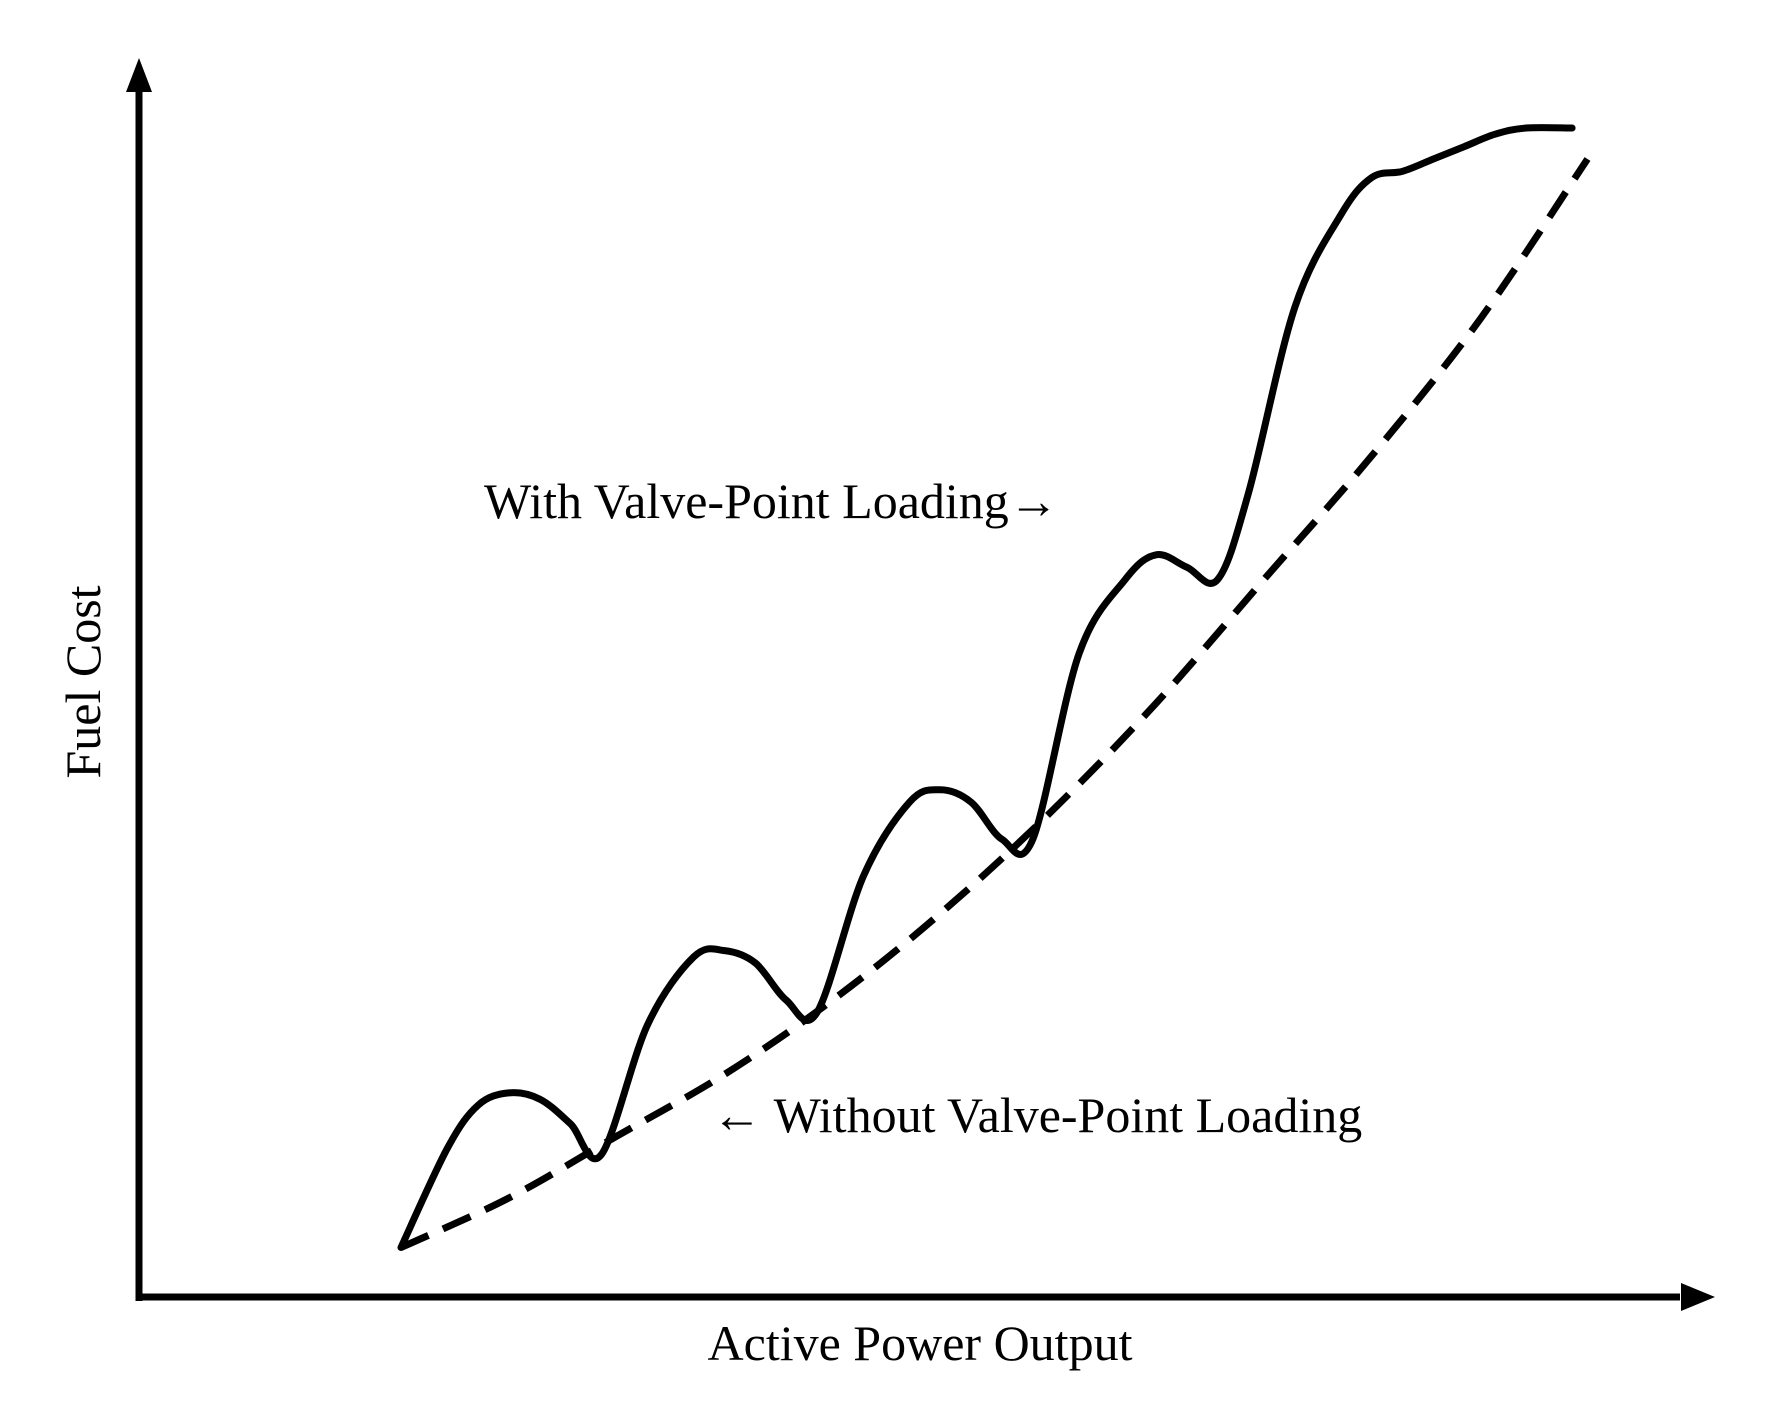 The width and height of the screenshot is (1772, 1404). Describe the element at coordinates (920, 1343) in the screenshot. I see `x-axis-label: Active Power Output` at that location.